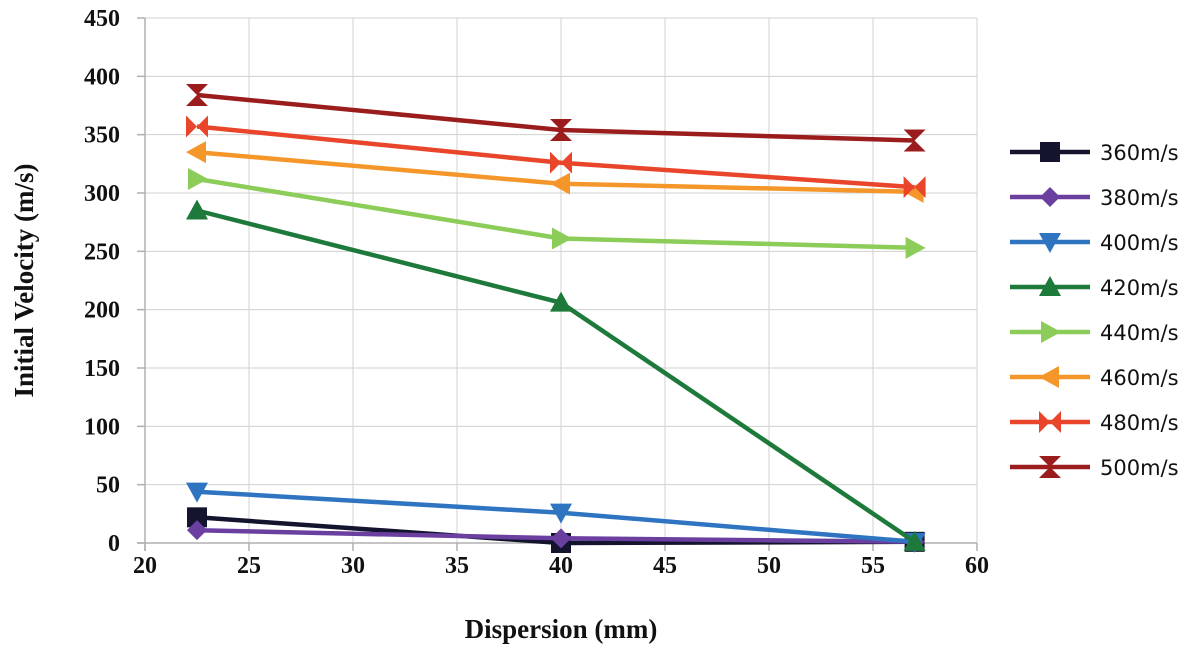 This screenshot has width=1203, height=648. I want to click on x-tick-label: 25, so click(249, 566).